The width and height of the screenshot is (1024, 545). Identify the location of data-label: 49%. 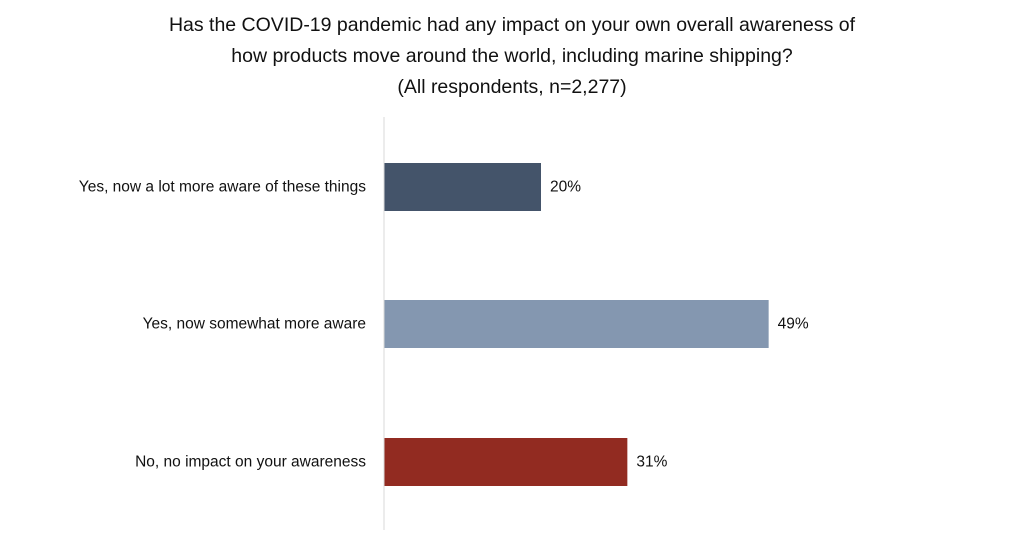
(793, 324).